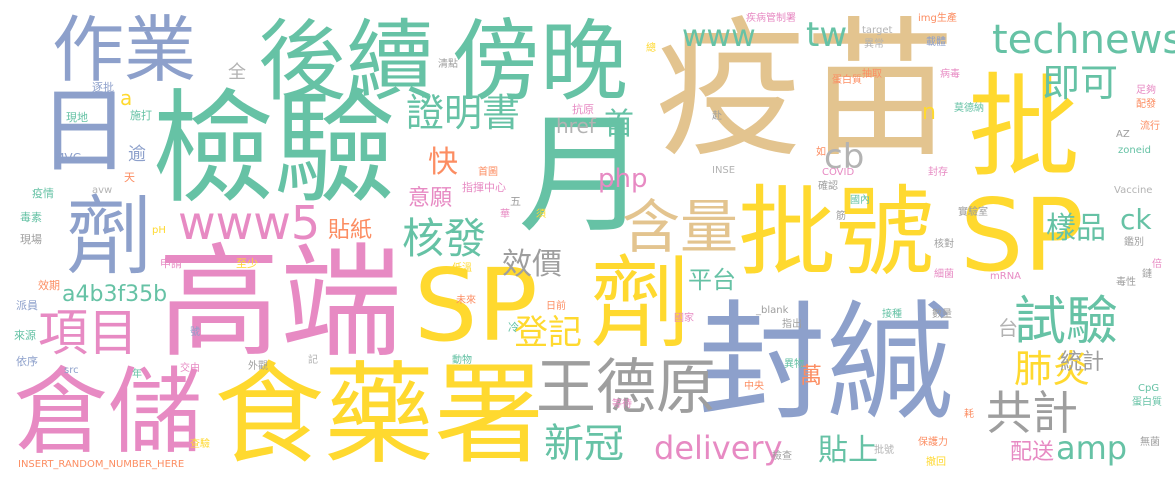 Image resolution: width=1175 pixels, height=482 pixels. Describe the element at coordinates (821, 152) in the screenshot. I see `word-ru: 如` at that location.